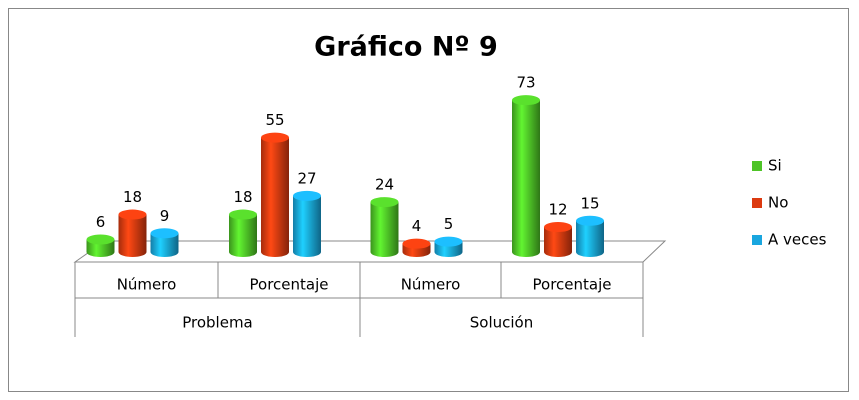 The width and height of the screenshot is (859, 400). What do you see at coordinates (775, 166) in the screenshot?
I see `legend-label: Si` at bounding box center [775, 166].